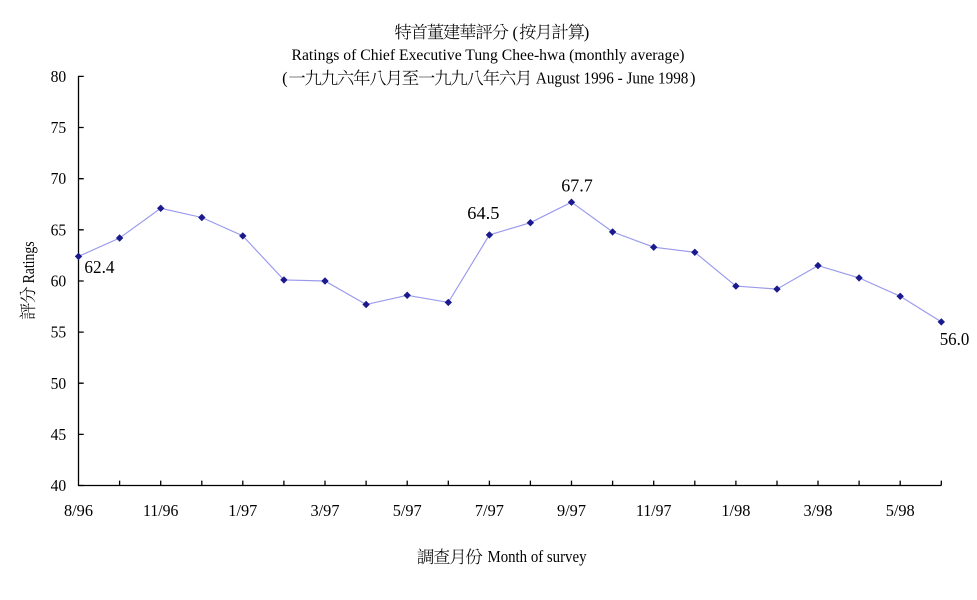 The height and width of the screenshot is (600, 977). I want to click on svg-text: 70, so click(59, 178).